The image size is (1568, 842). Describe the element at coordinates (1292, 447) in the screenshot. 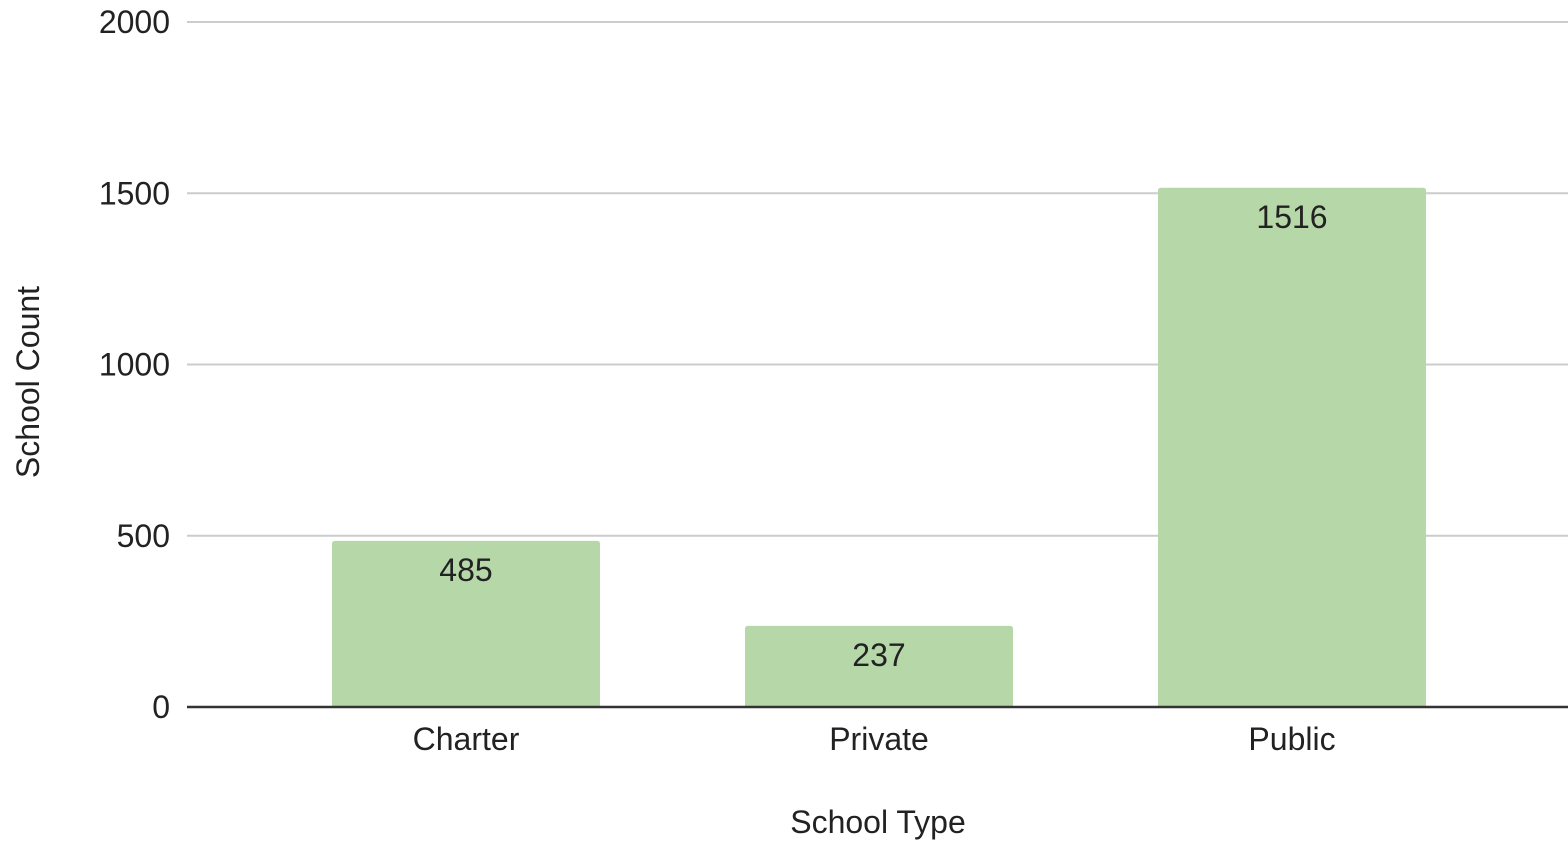

I see `bar-public` at that location.